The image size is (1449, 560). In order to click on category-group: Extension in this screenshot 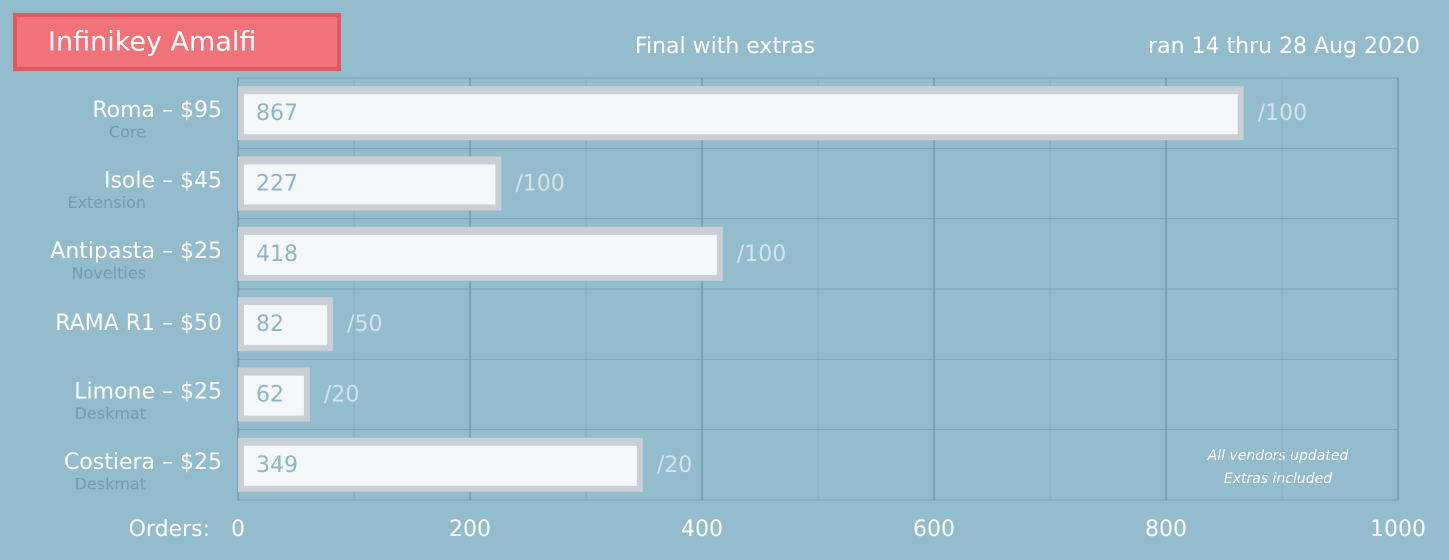, I will do `click(106, 202)`.